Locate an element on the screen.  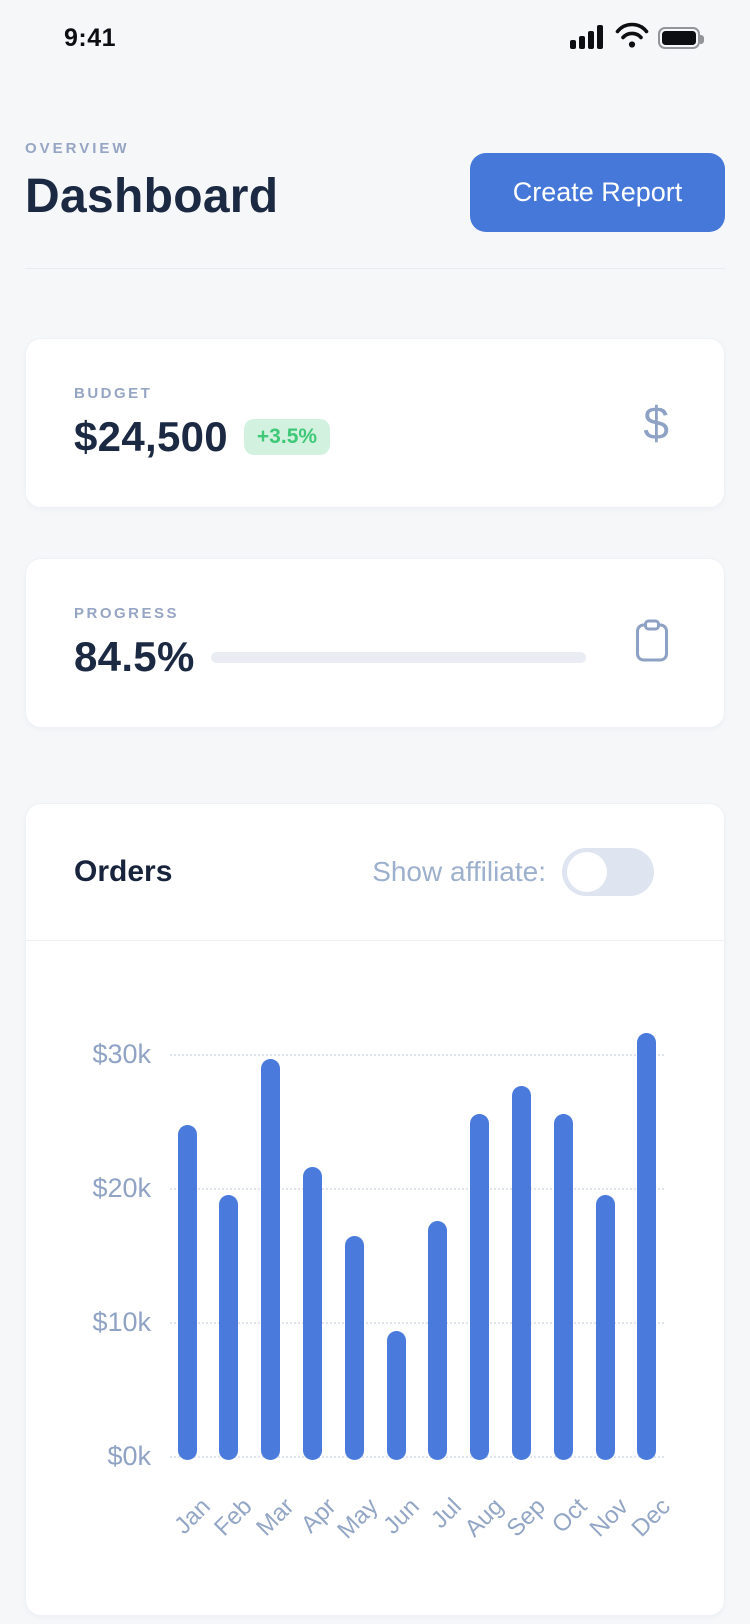
bar-may is located at coordinates (354, 1348).